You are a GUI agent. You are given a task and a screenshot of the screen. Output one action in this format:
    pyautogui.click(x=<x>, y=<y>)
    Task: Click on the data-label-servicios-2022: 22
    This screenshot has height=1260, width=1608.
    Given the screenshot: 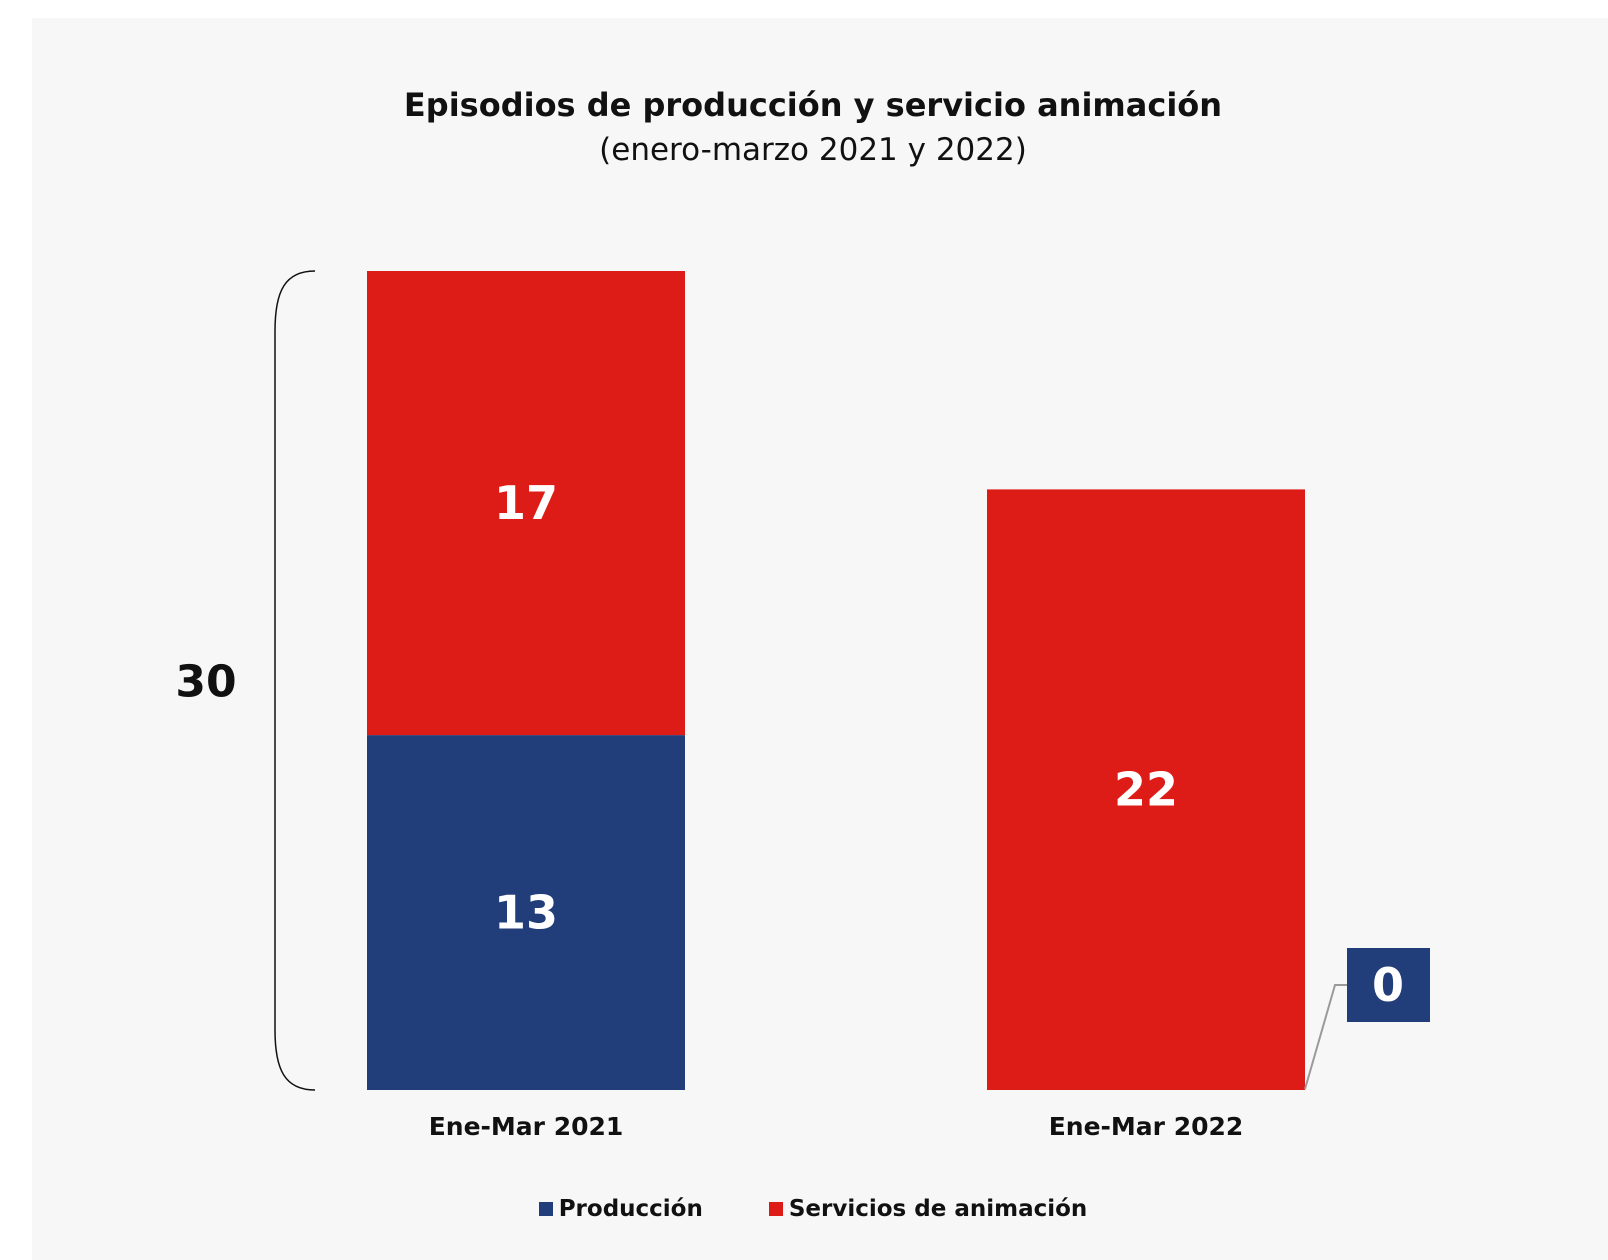 What is the action you would take?
    pyautogui.click(x=1146, y=790)
    